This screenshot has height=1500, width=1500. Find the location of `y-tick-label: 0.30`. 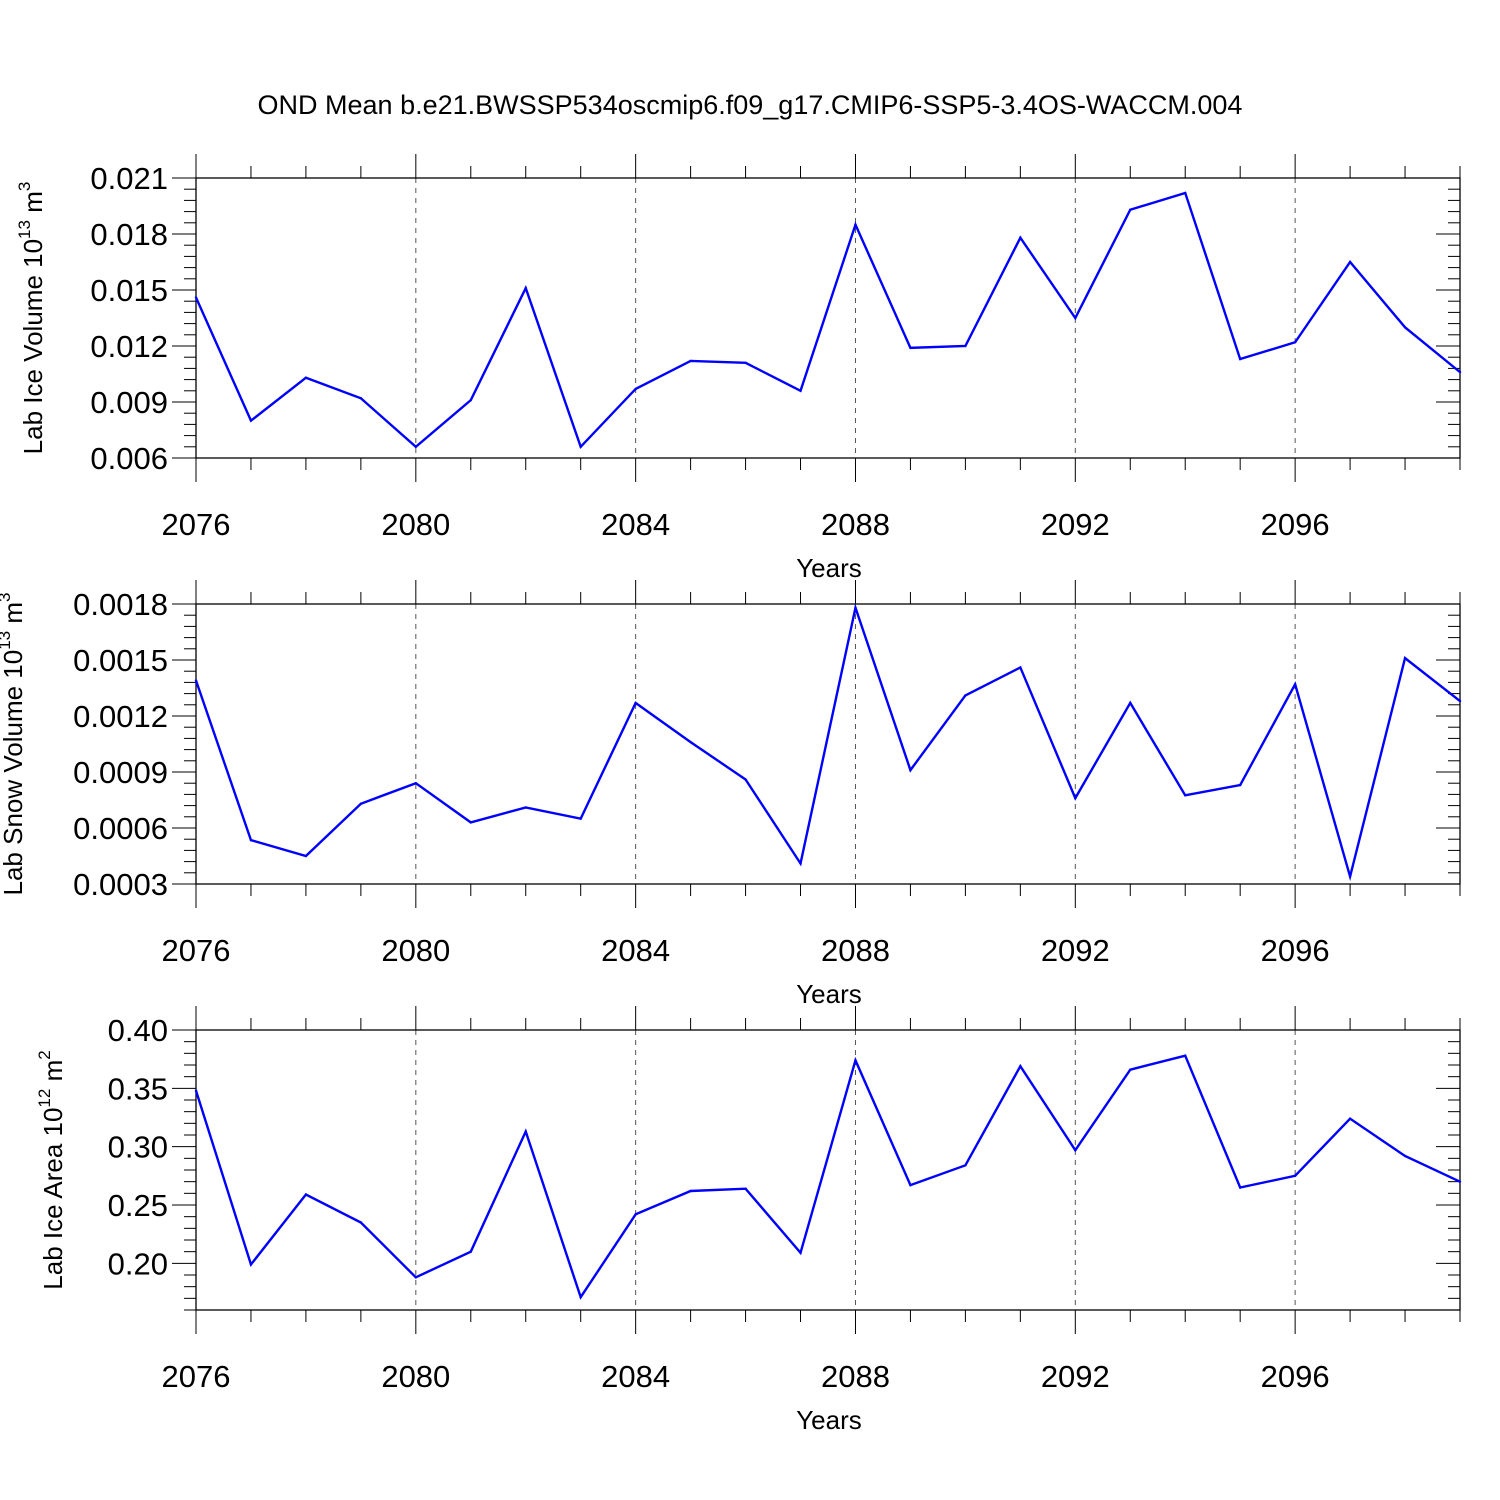

y-tick-label: 0.30 is located at coordinates (138, 1147).